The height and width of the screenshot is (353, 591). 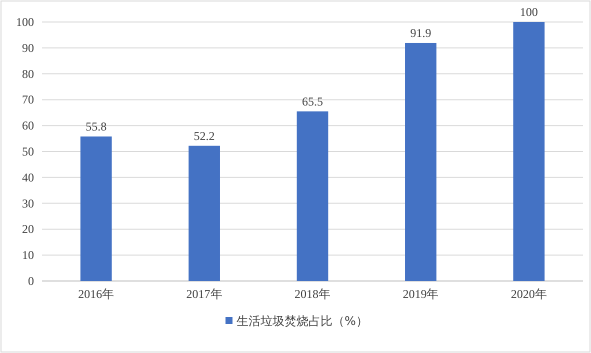 I want to click on y-tick-label: 20, so click(x=28, y=229).